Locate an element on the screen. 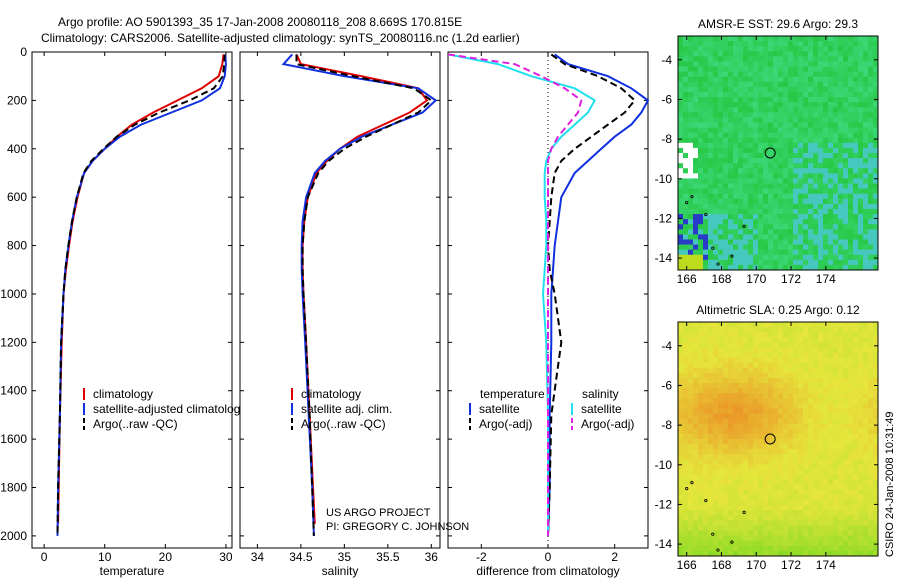 The height and width of the screenshot is (580, 900). x-tick-label: 170 is located at coordinates (756, 279).